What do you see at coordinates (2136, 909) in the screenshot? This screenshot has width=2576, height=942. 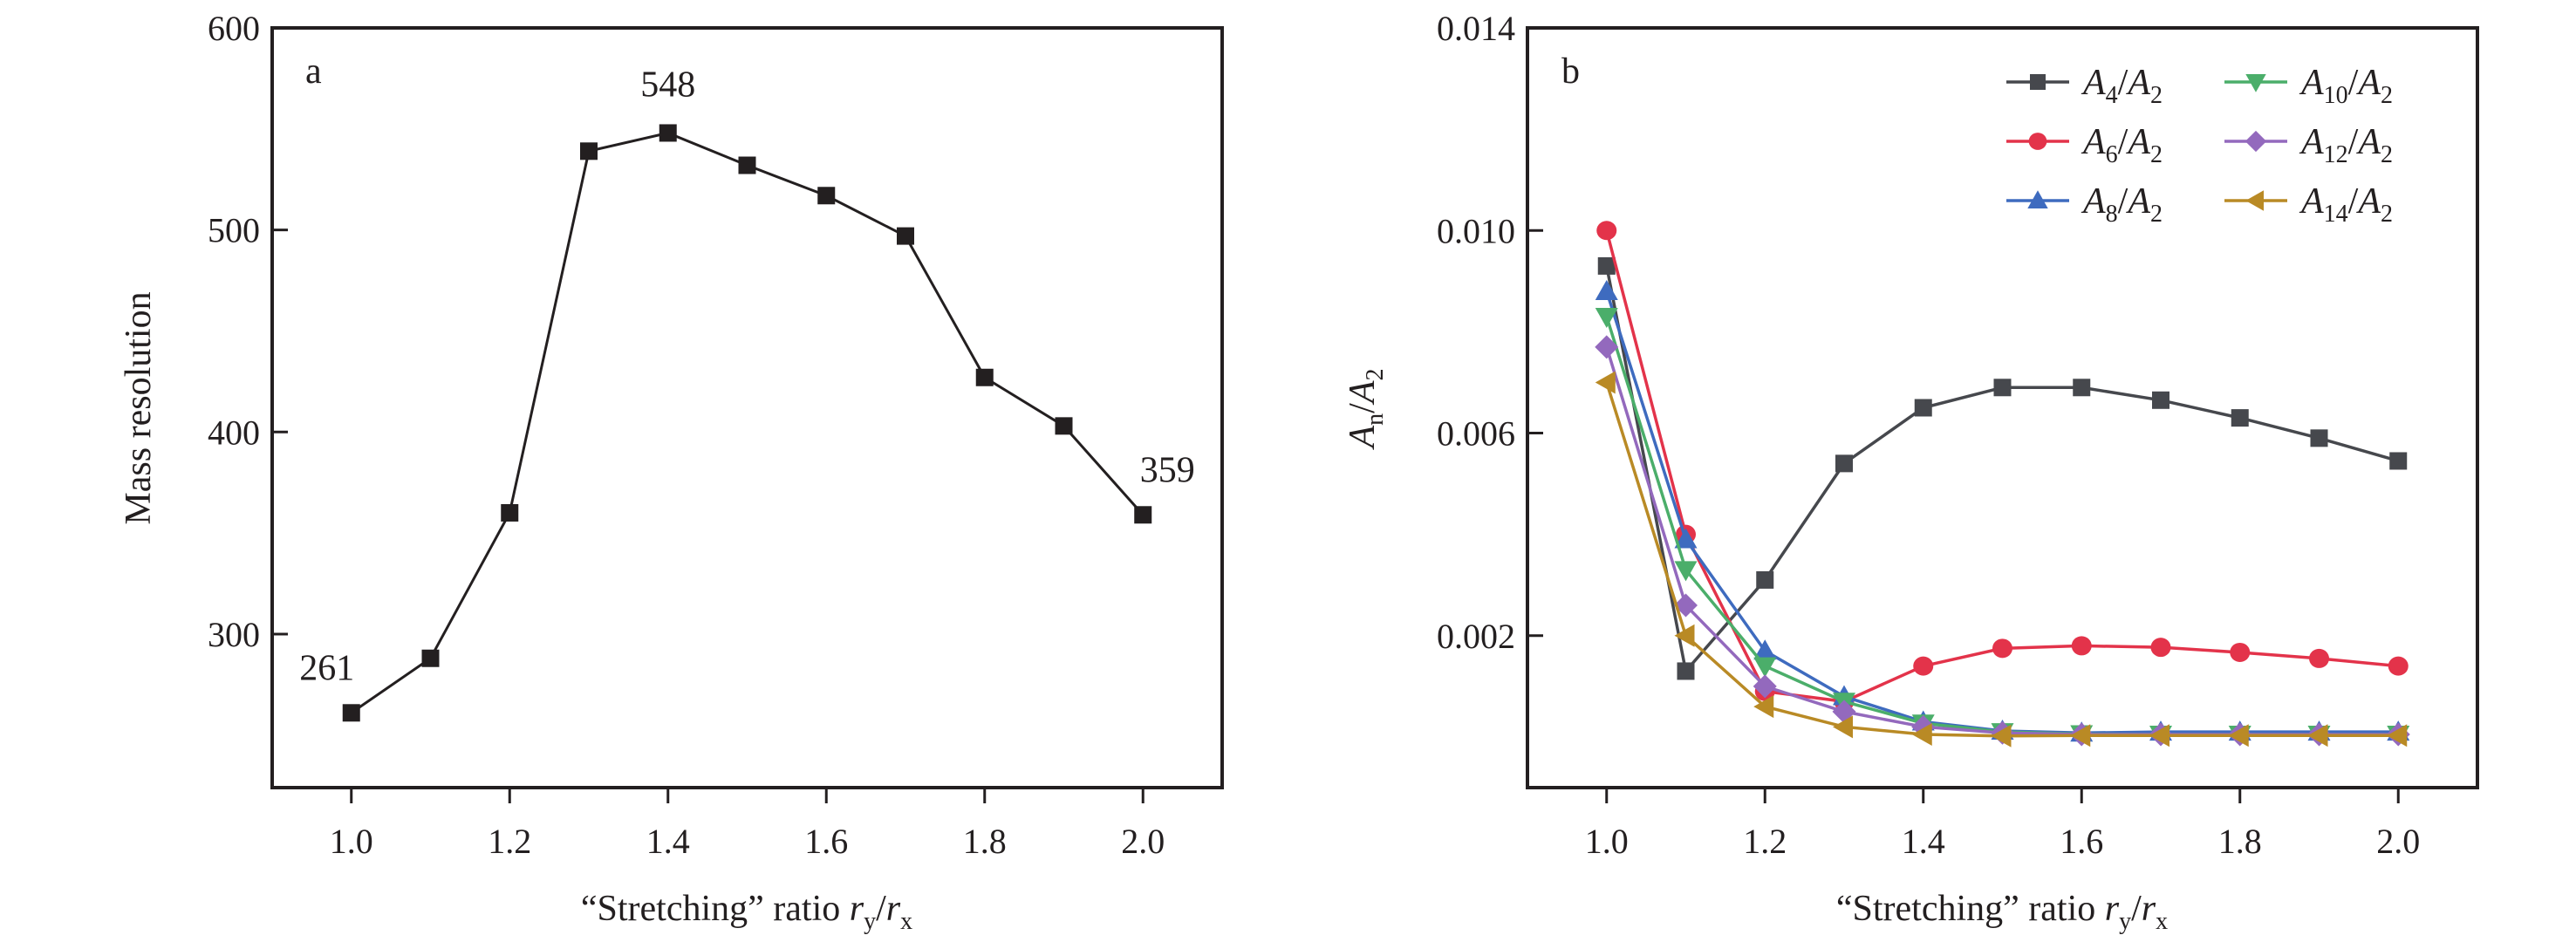 I see `x-axis-title-b-slash: /` at bounding box center [2136, 909].